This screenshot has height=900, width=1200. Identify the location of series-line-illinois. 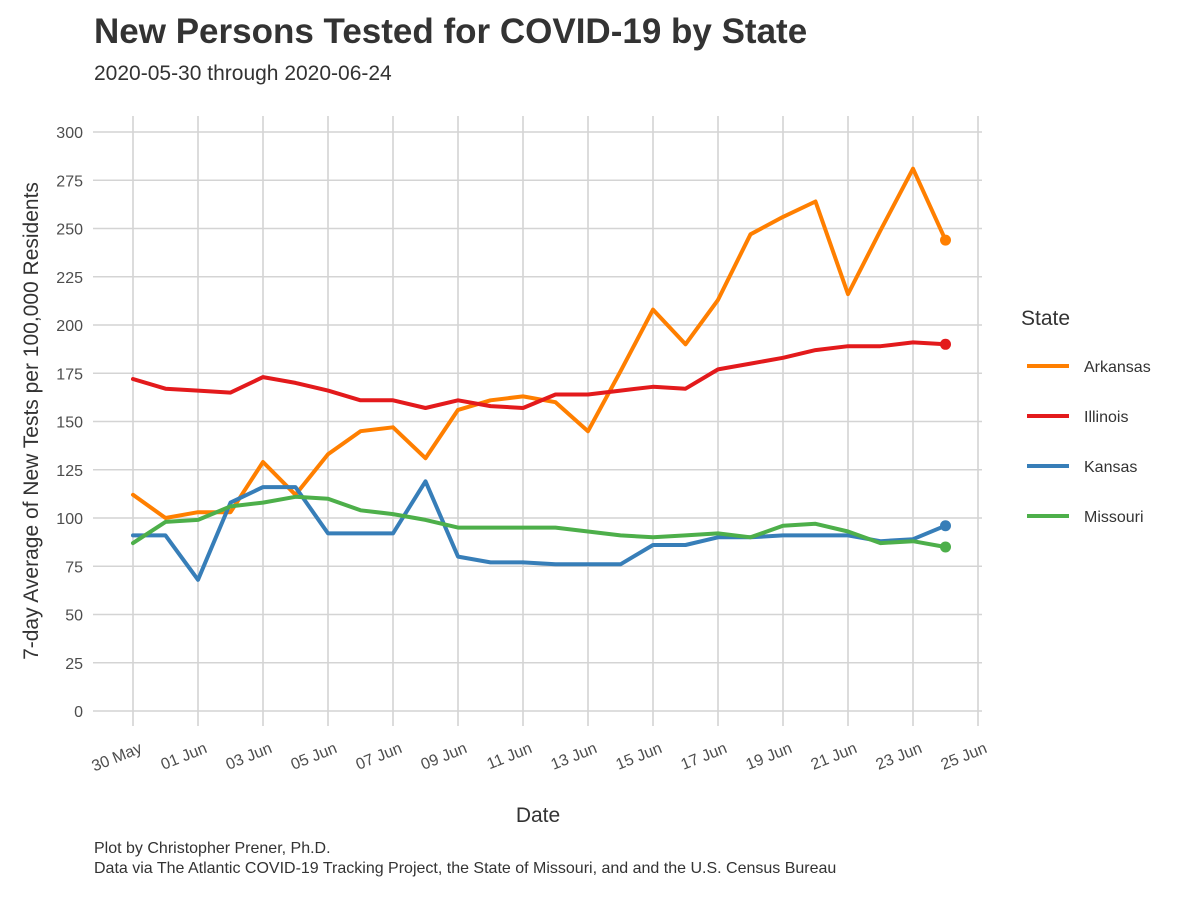
(539, 375).